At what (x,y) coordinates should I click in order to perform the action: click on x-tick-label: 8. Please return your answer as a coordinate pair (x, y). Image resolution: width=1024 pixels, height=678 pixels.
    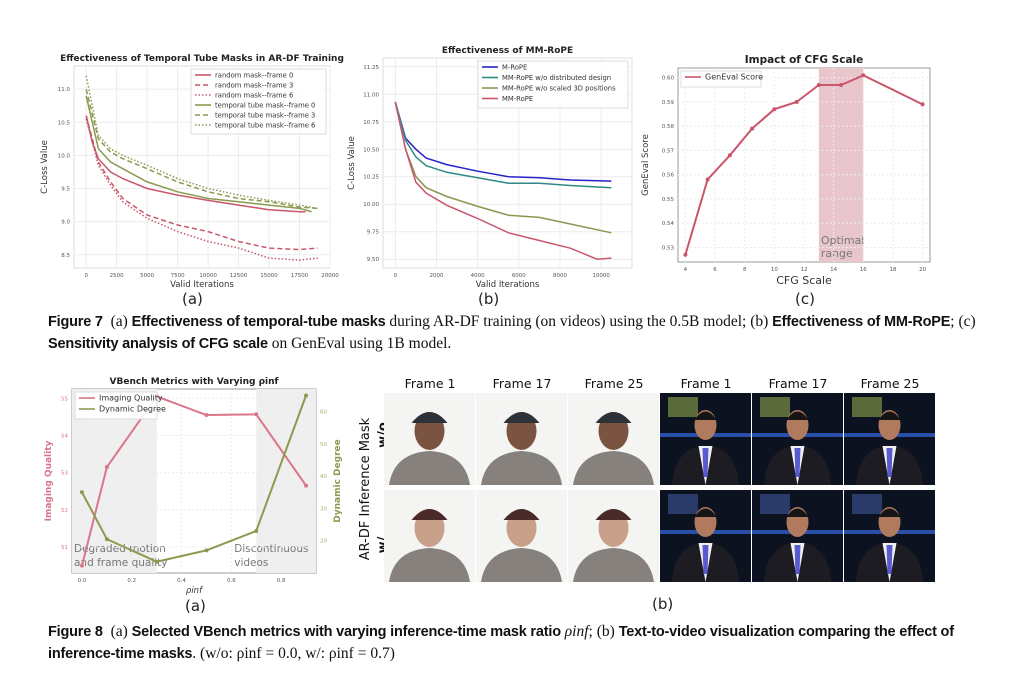
    Looking at the image, I should click on (745, 270).